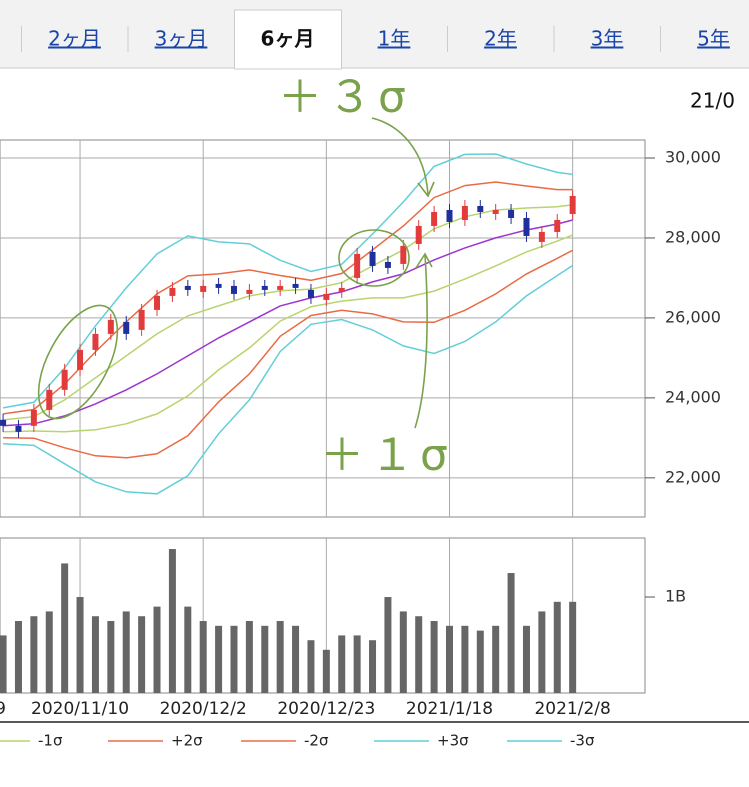  Describe the element at coordinates (582, 741) in the screenshot. I see `legend-label: -3σ` at that location.